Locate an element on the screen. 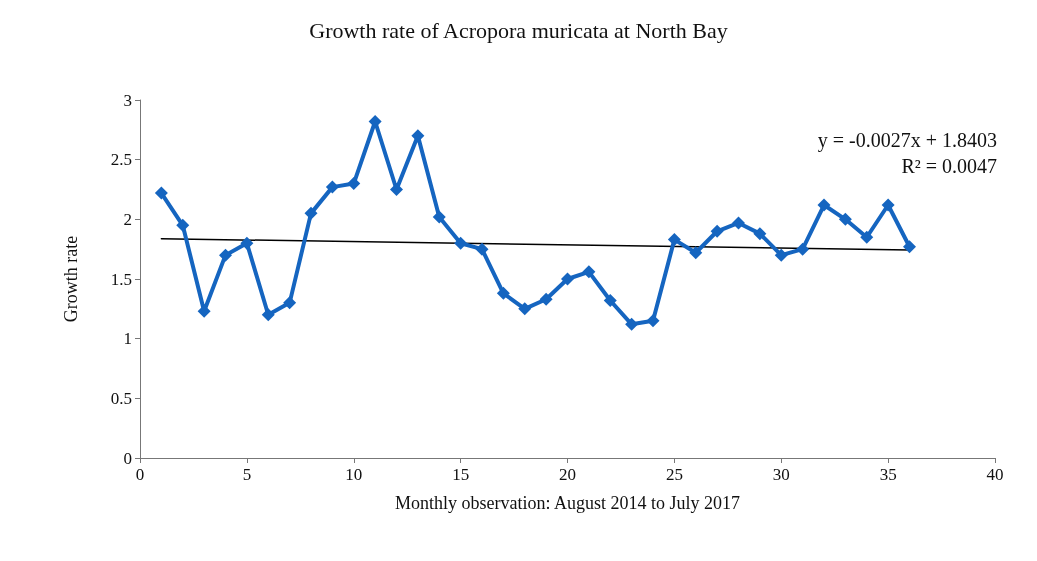 The image size is (1037, 561). annotation: R² = 0.0047 is located at coordinates (949, 166).